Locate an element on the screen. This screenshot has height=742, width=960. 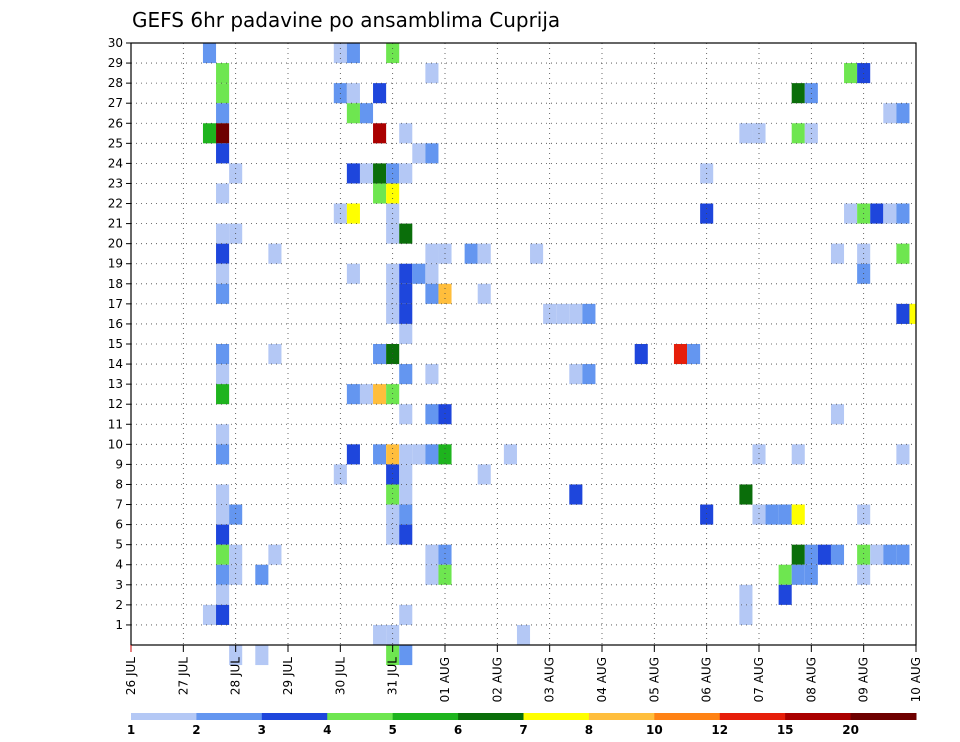
y-tick-label: 20 is located at coordinates (115, 244).